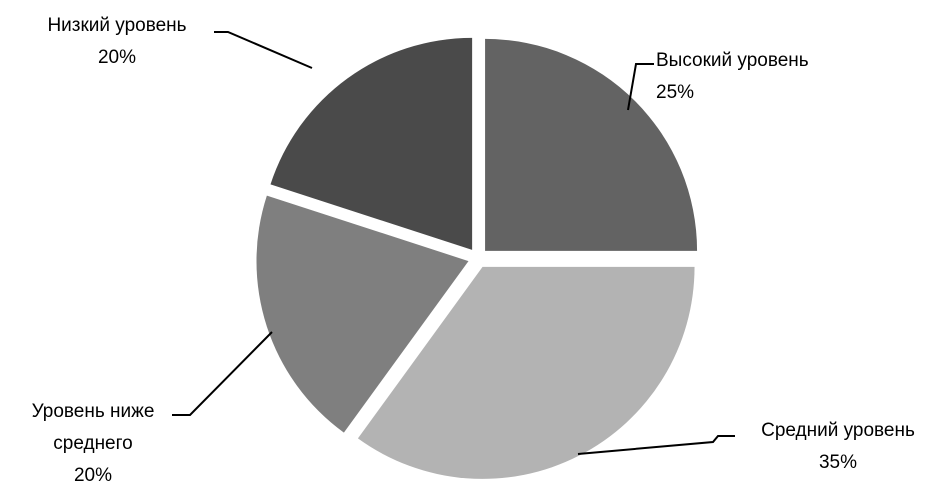 The height and width of the screenshot is (484, 938). Describe the element at coordinates (732, 60) in the screenshot. I see `slice-label-text: Высокий уровень` at that location.